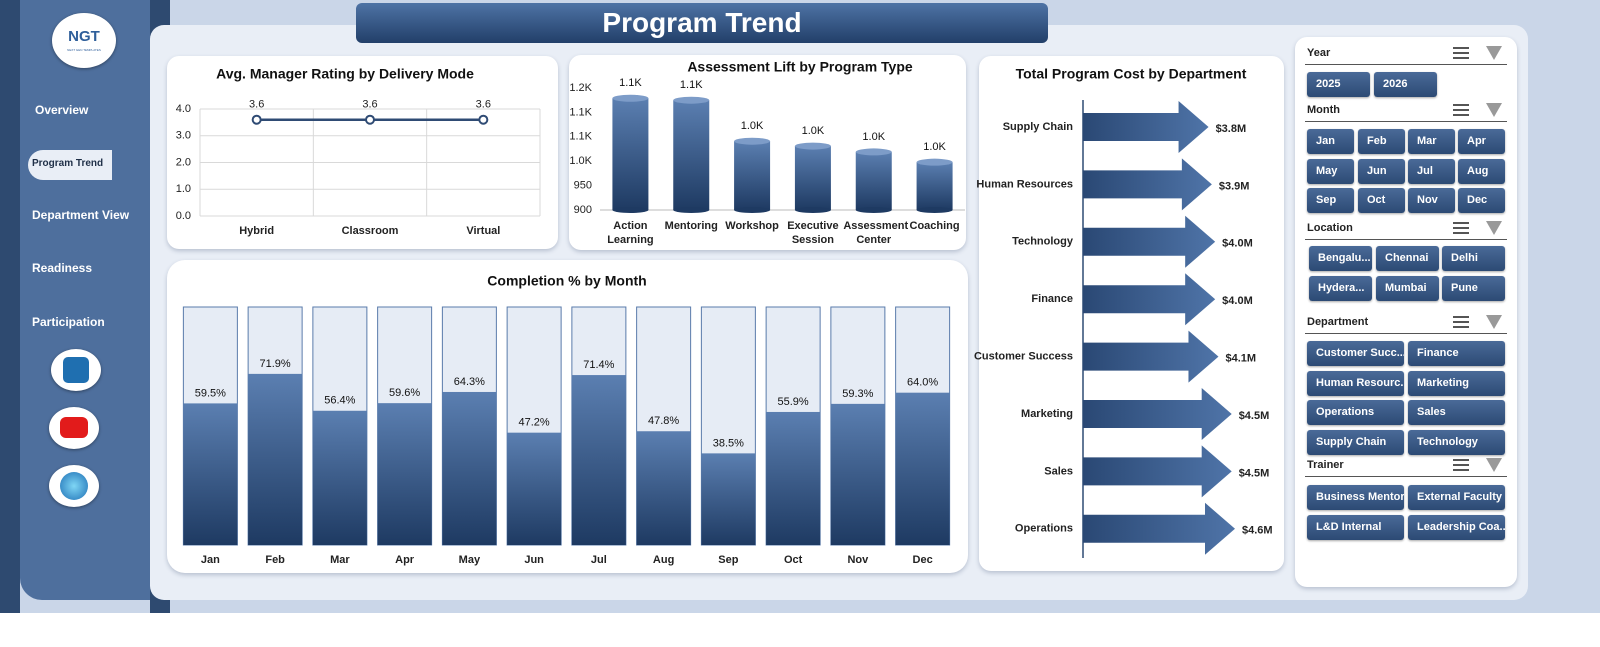  I want to click on slicer-button: Aug, so click(1481, 171).